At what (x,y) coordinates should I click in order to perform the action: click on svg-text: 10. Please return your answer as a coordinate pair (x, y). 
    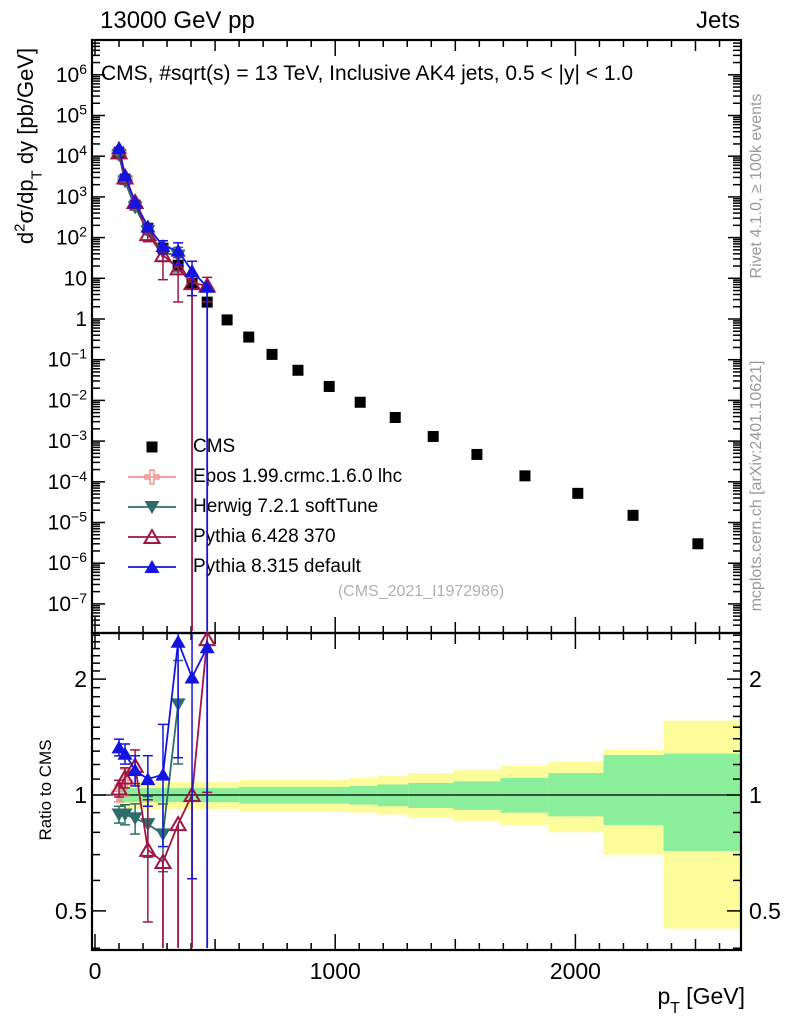
    Looking at the image, I should click on (75, 278).